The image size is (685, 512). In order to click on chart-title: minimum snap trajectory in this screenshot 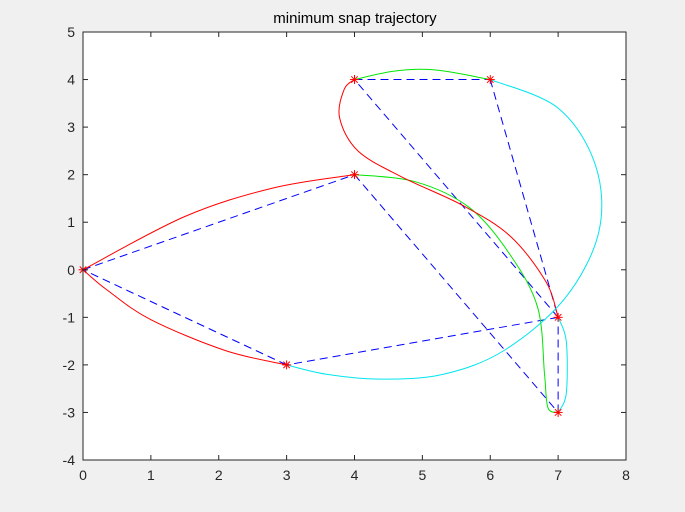, I will do `click(355, 18)`.